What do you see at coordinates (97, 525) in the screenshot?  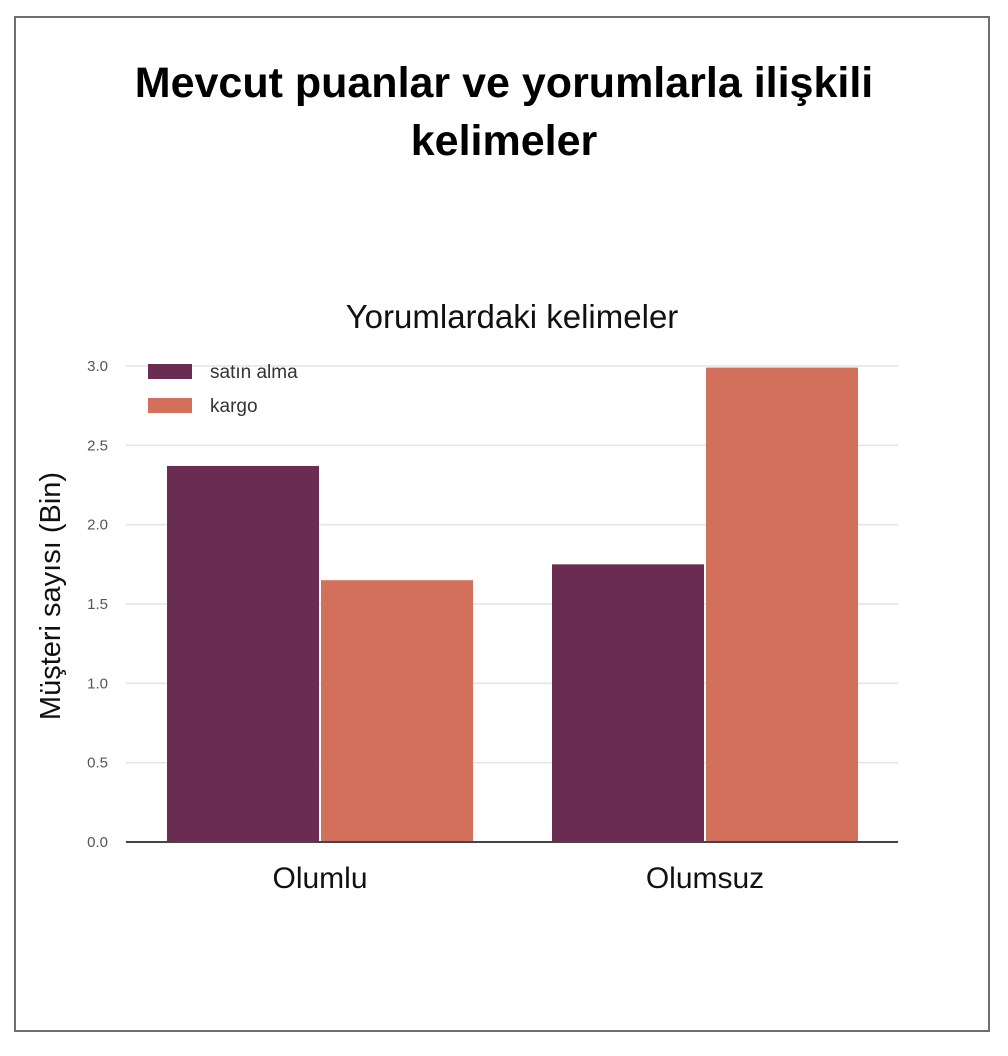 I see `y-tick-label: 2.0` at bounding box center [97, 525].